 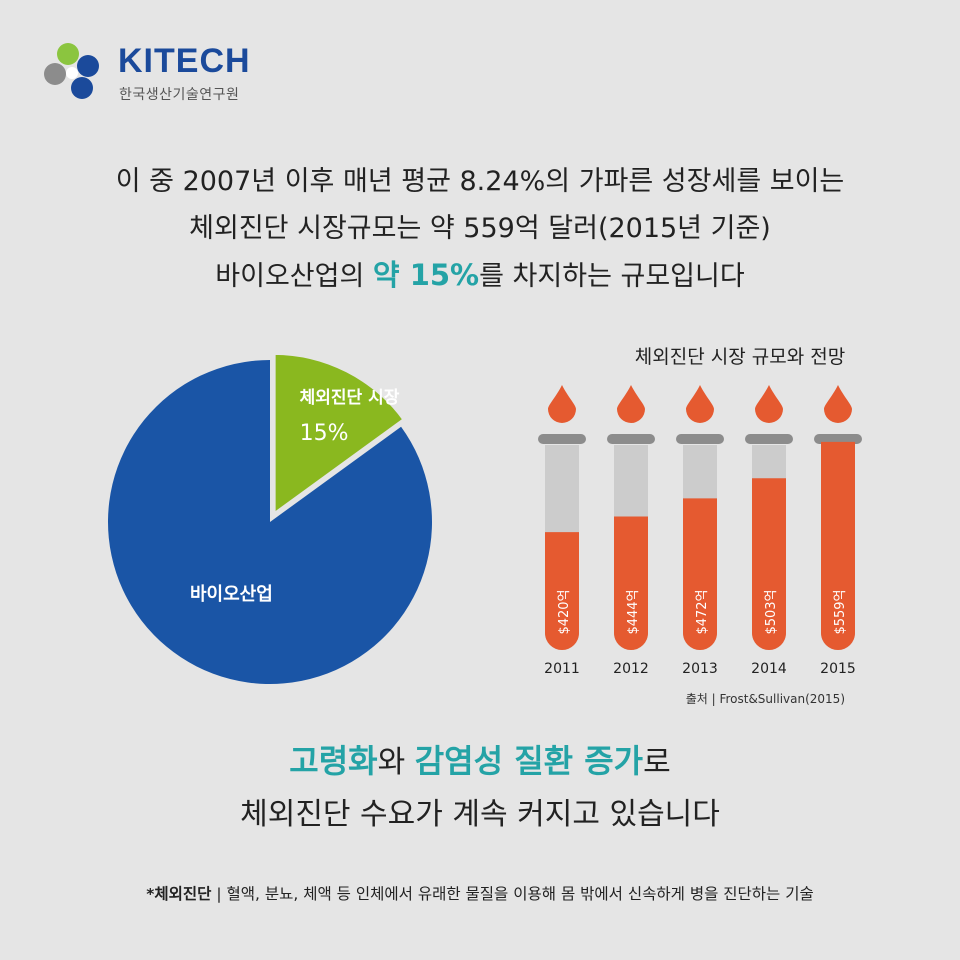 I want to click on bottom-highlight-infection: 감염성 질환 증가, so click(x=529, y=761).